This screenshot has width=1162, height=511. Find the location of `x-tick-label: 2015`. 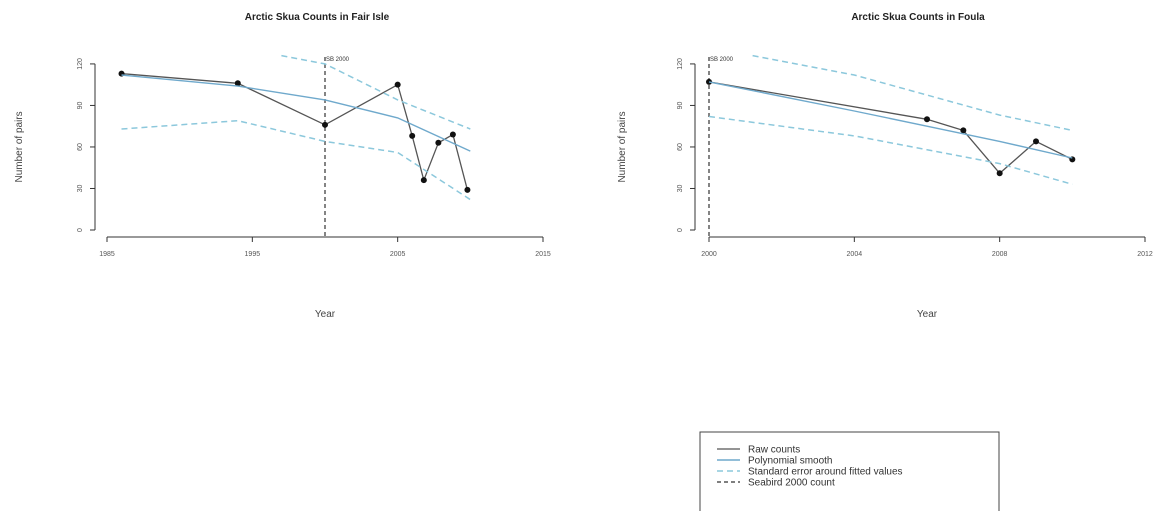

x-tick-label: 2015 is located at coordinates (543, 254).